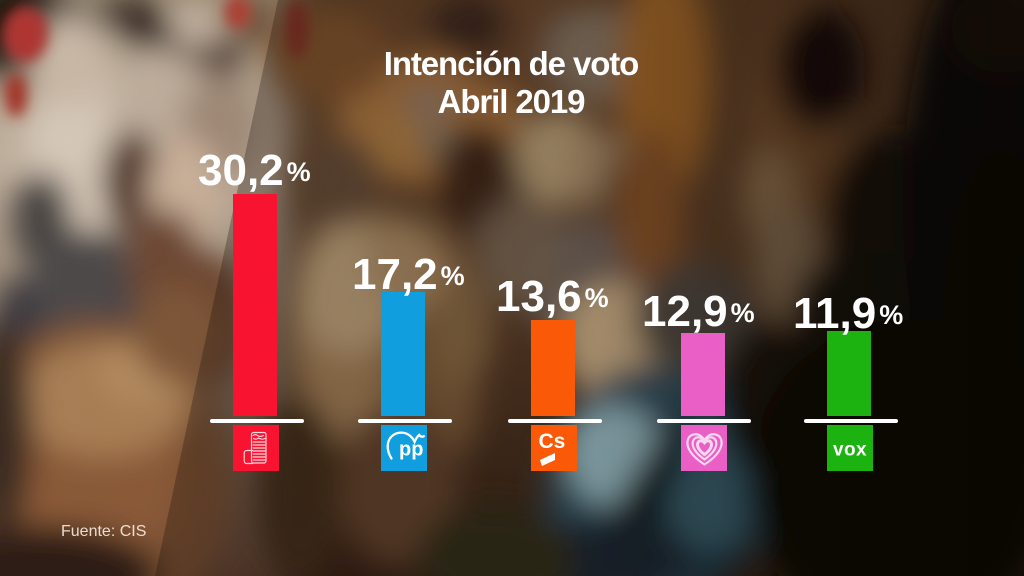 The height and width of the screenshot is (576, 1024). I want to click on svg-text: vox, so click(850, 450).